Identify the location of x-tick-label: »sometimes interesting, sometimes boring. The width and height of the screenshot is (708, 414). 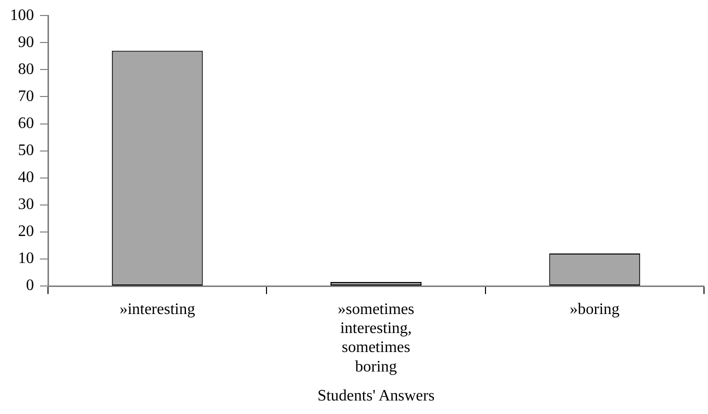
(376, 338).